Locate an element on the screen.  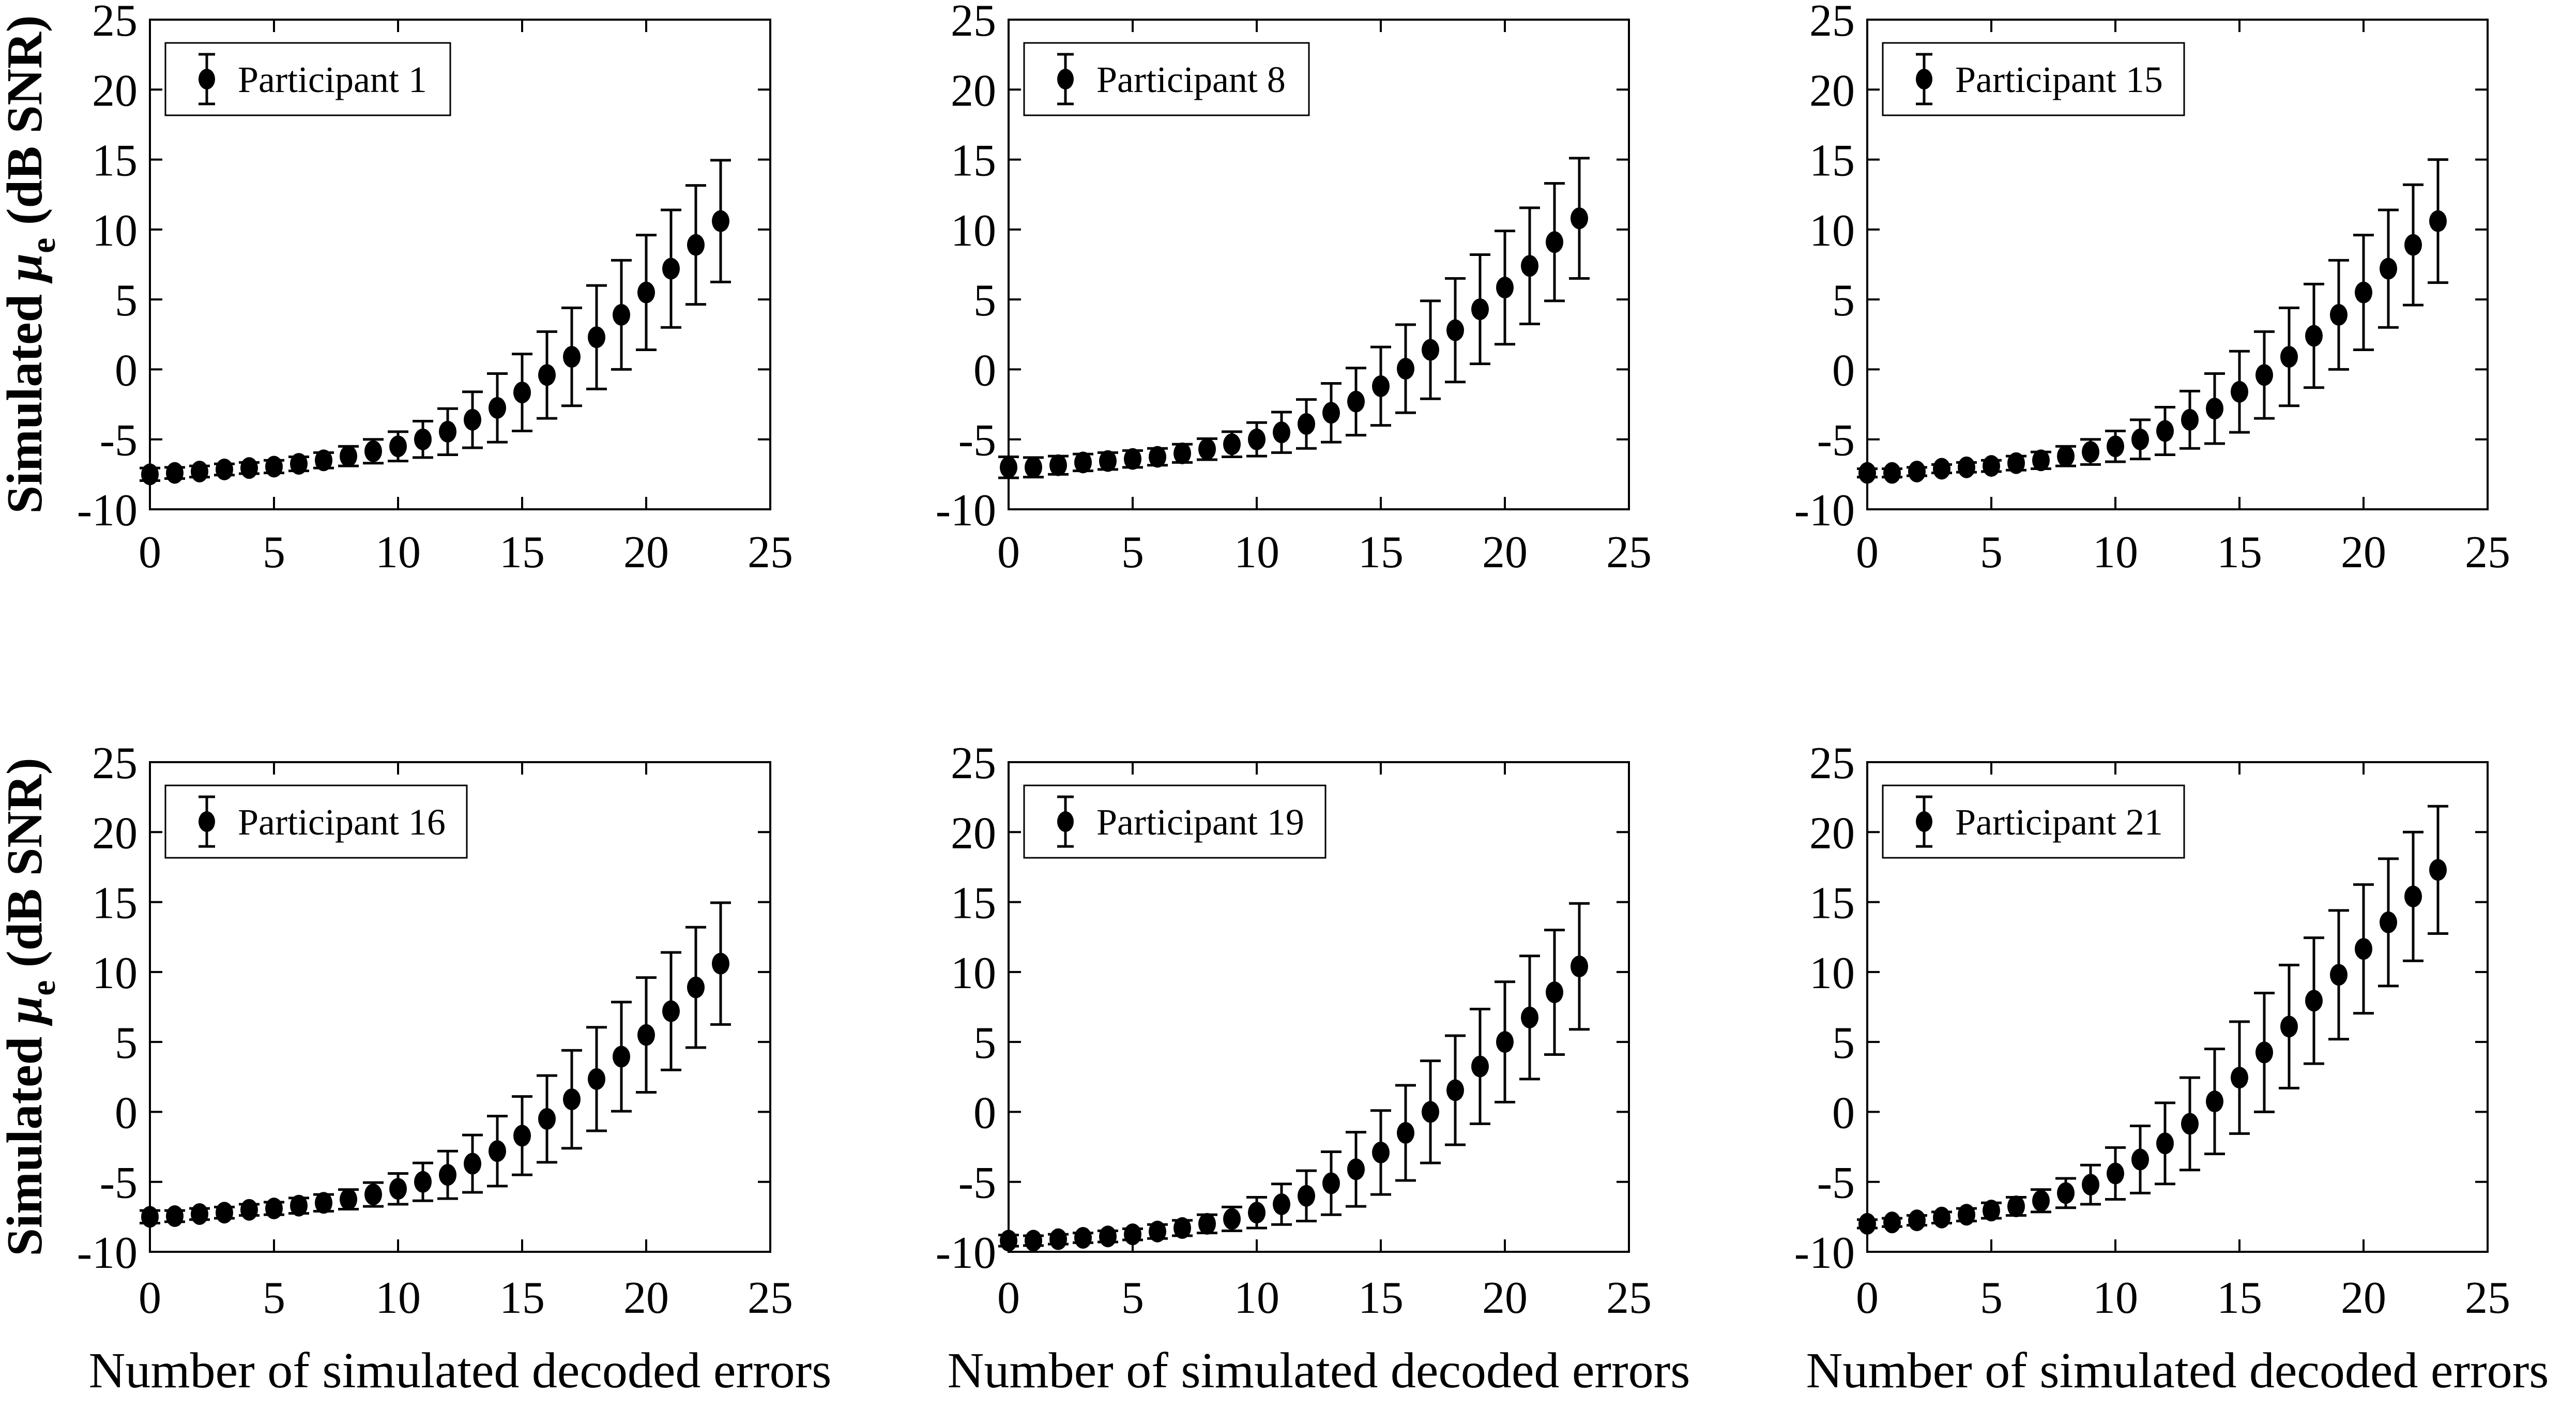
x-tick-label: 5 is located at coordinates (274, 552).